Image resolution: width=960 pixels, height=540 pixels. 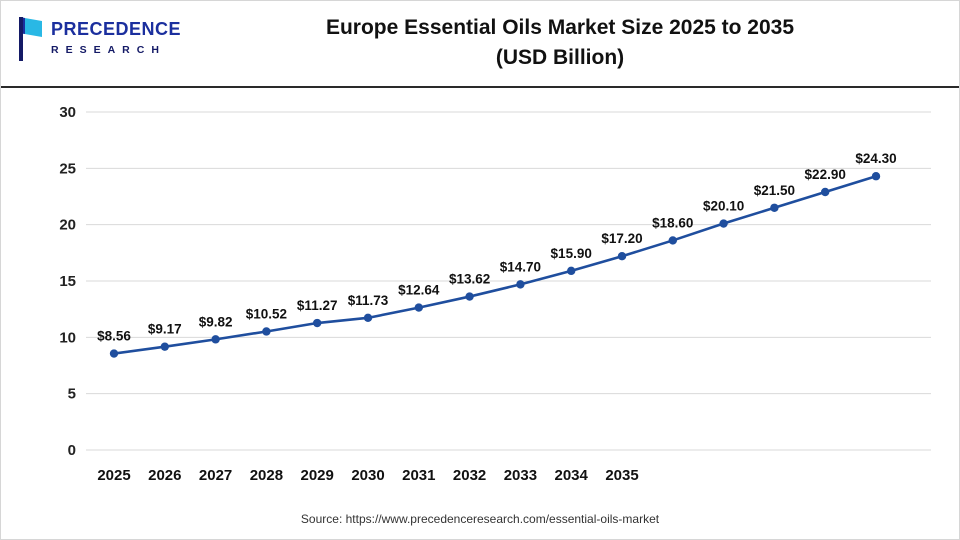 What do you see at coordinates (266, 313) in the screenshot?
I see `data-point-label: $10.52` at bounding box center [266, 313].